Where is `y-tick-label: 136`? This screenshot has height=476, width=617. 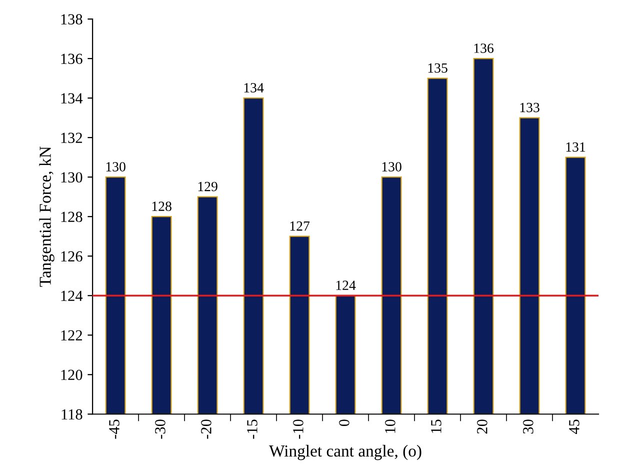
y-tick-label: 136 is located at coordinates (71, 59).